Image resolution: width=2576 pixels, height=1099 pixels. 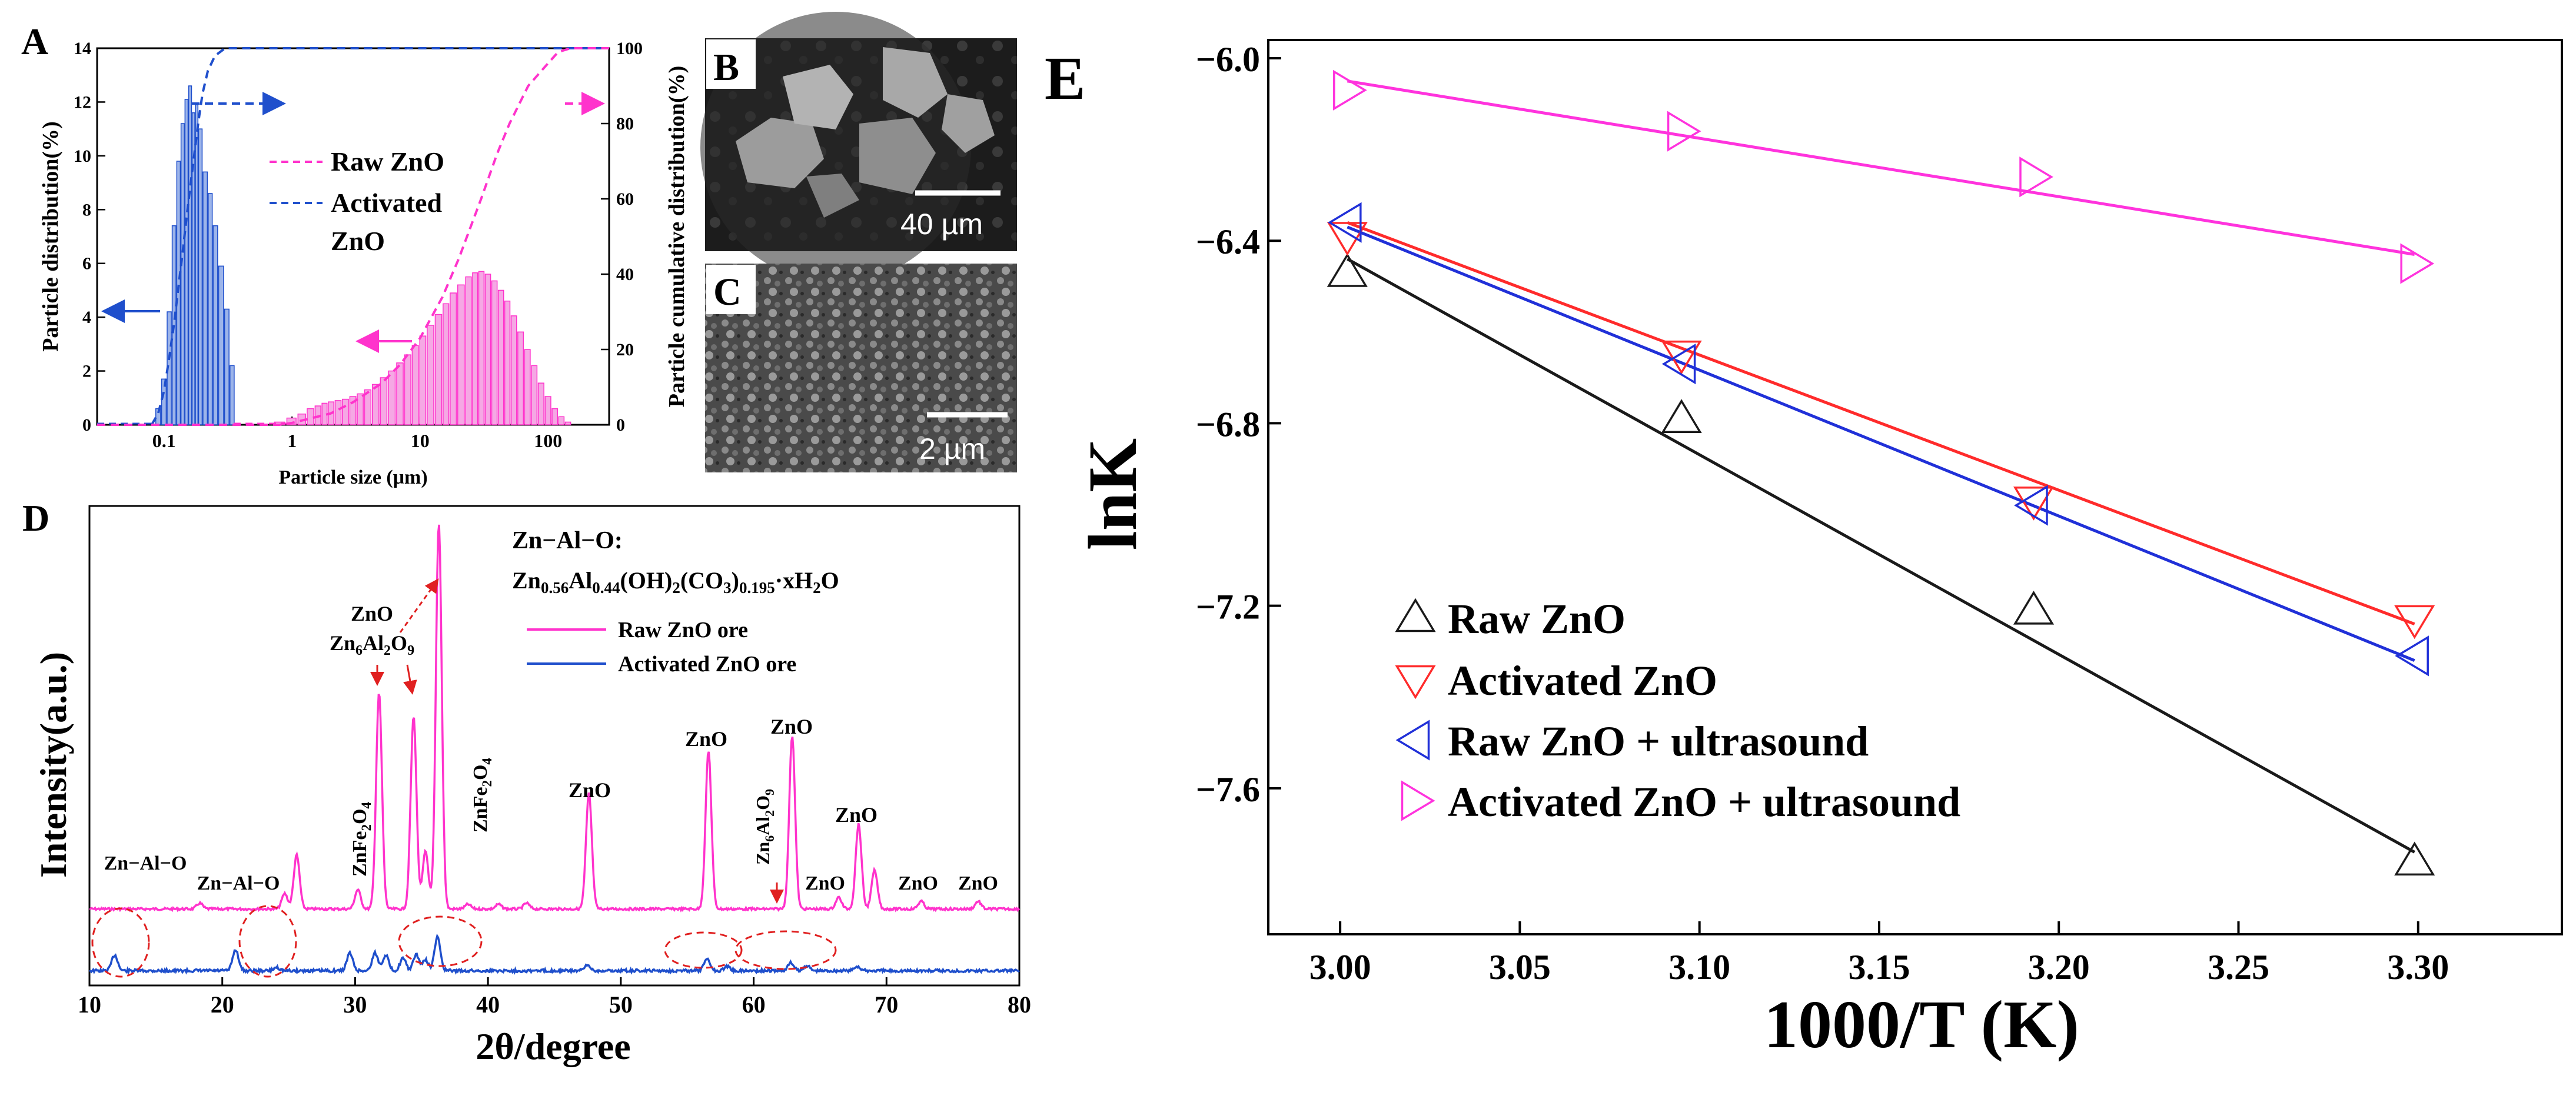 I want to click on raw-cumulative-curve, so click(x=353, y=236).